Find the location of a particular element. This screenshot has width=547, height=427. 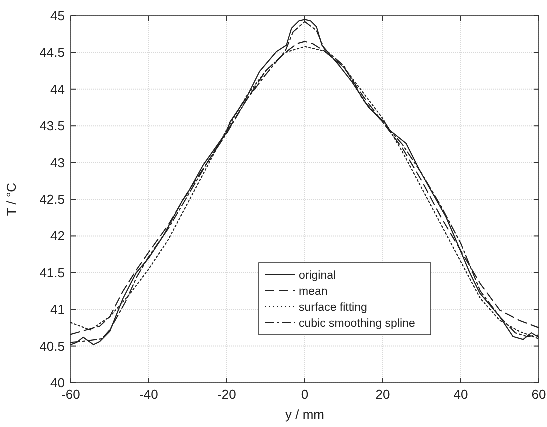

legend-label: surface fitting is located at coordinates (333, 308).